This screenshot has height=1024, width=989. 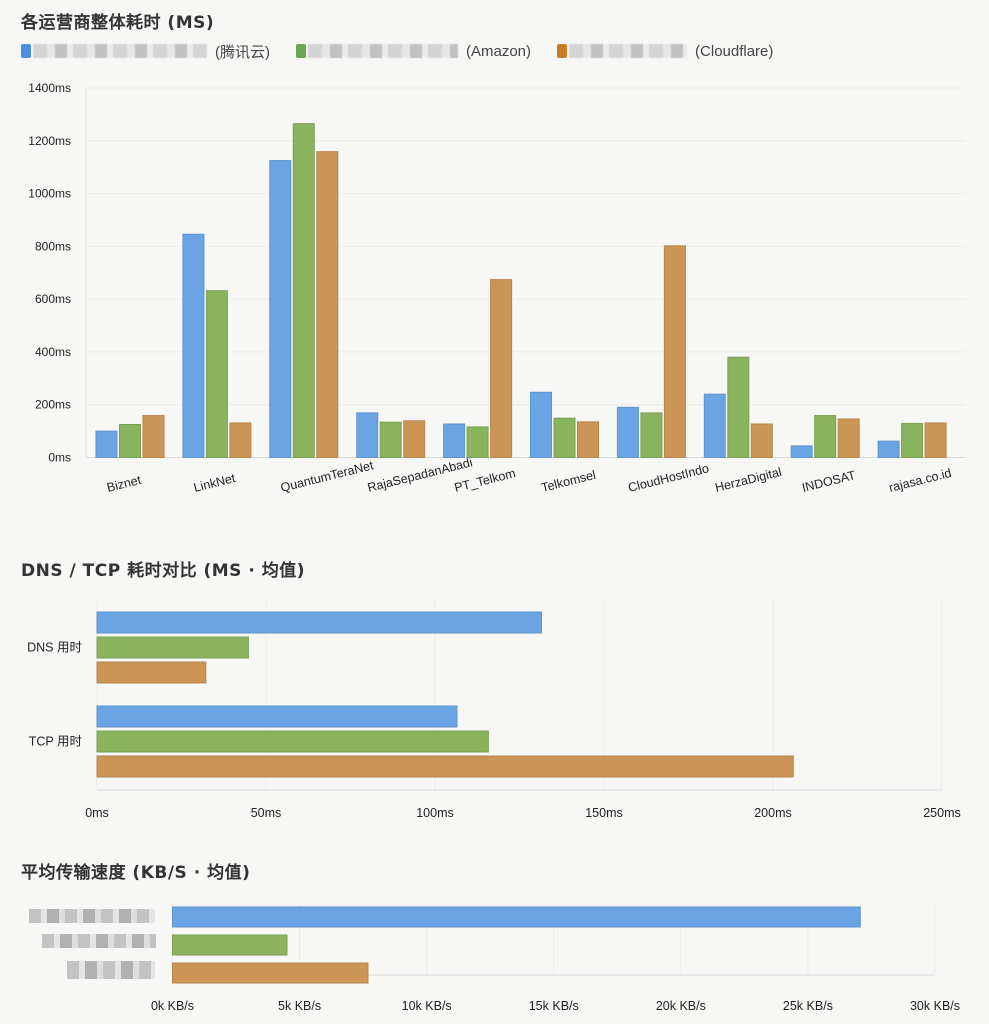 I want to click on x-tick-label: 50ms, so click(x=266, y=813).